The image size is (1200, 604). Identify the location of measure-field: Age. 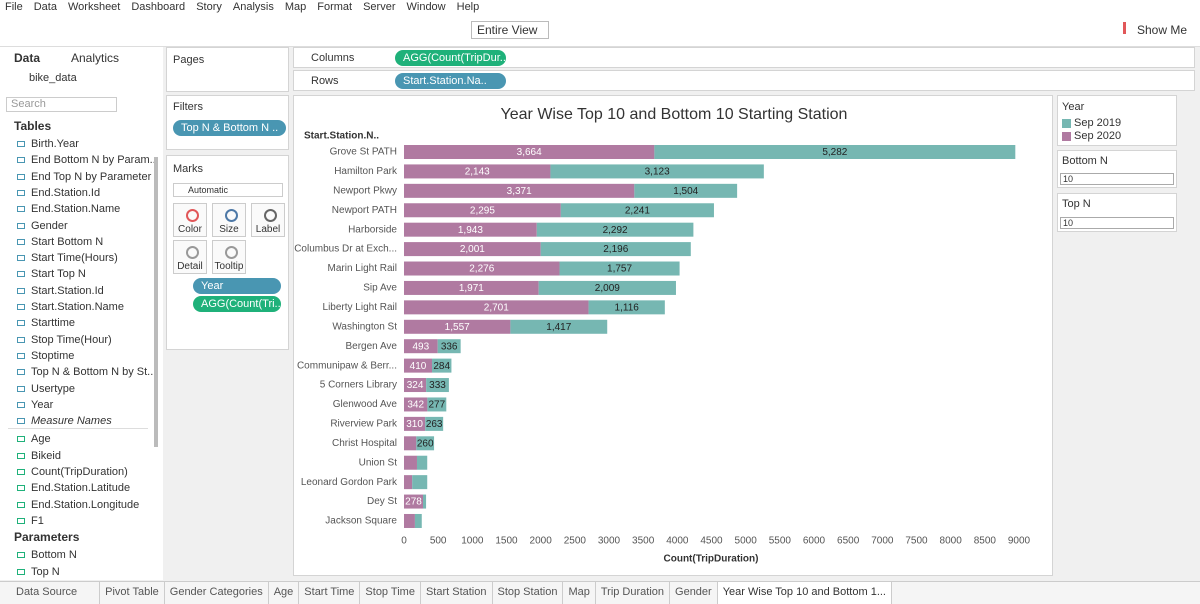
(41, 439).